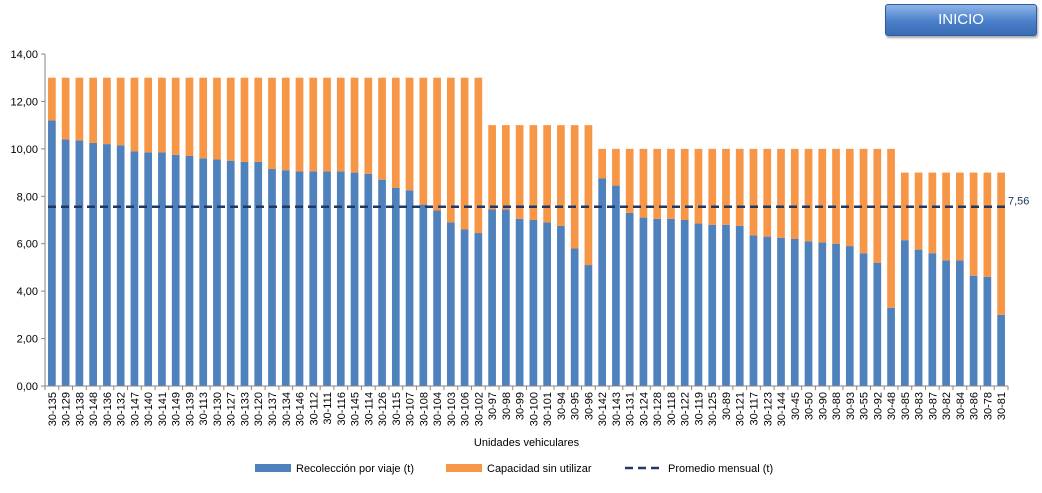 The width and height of the screenshot is (1042, 493). I want to click on x-tick-label: 30-45, so click(796, 406).